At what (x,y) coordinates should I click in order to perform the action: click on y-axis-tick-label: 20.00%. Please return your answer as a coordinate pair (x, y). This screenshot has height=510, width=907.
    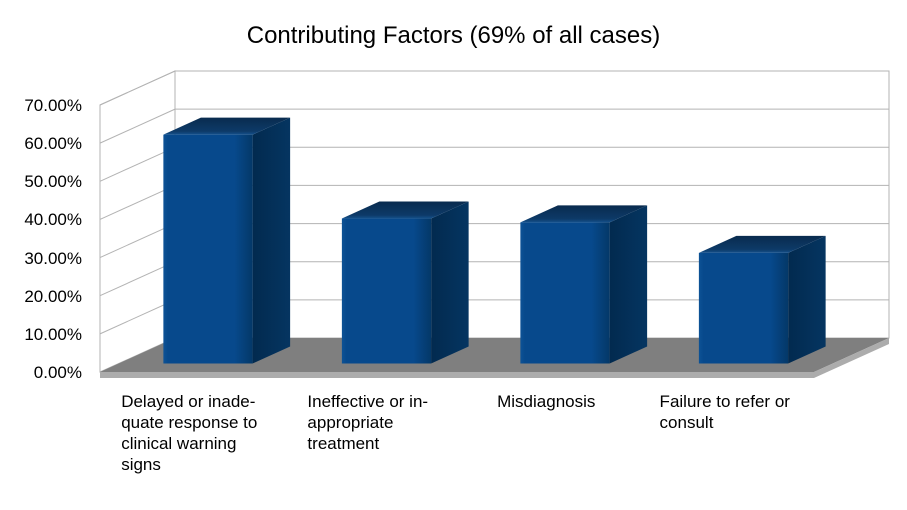
    Looking at the image, I should click on (53, 296).